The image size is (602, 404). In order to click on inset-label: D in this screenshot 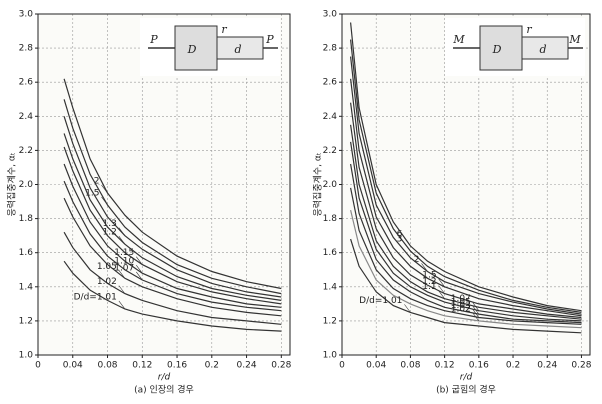, I will do `click(497, 49)`.